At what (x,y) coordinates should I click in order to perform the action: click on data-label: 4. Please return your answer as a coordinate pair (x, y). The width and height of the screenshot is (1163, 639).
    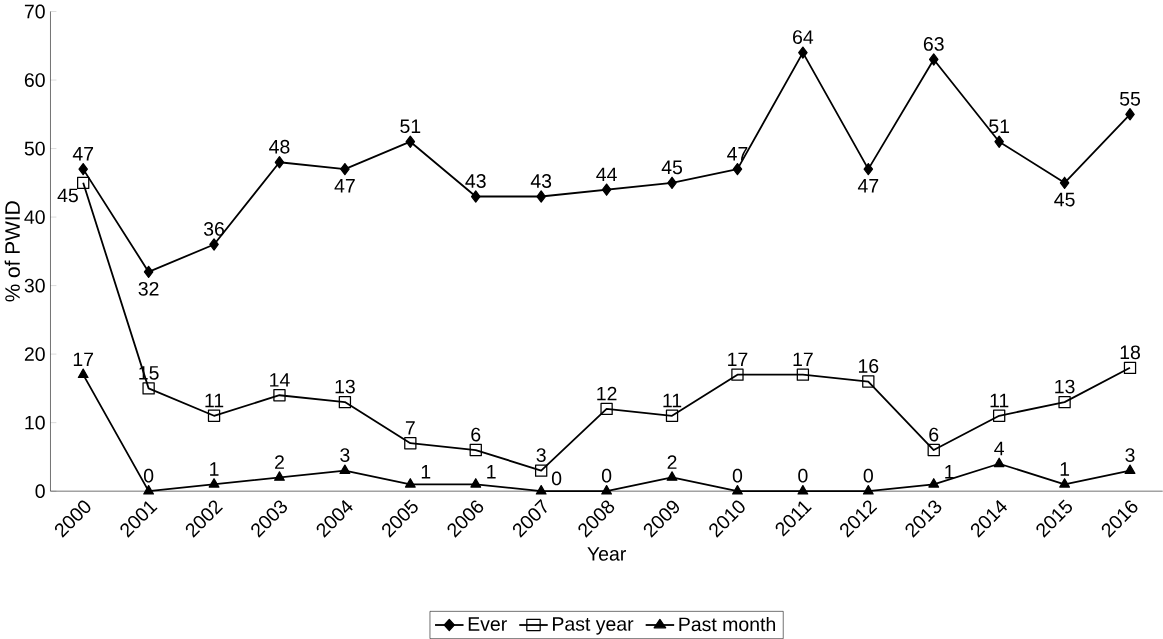
    Looking at the image, I should click on (999, 448).